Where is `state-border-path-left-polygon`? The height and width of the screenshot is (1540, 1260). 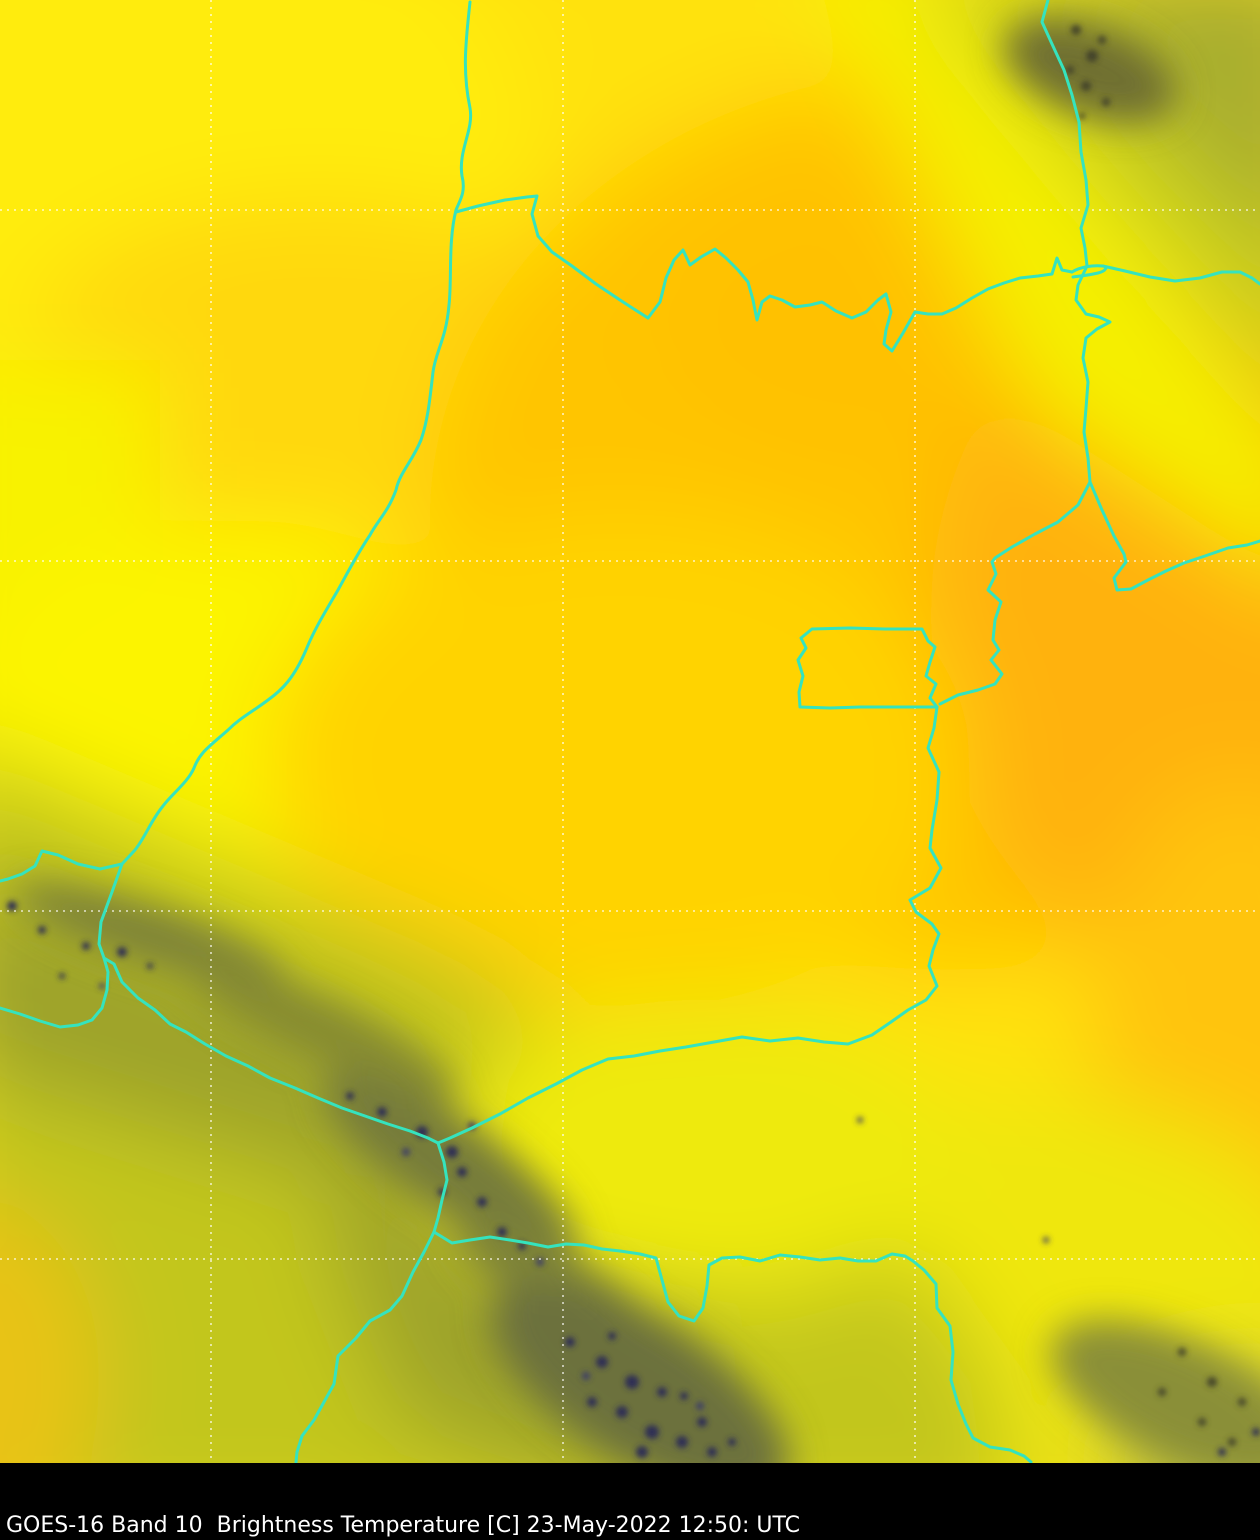
state-border-path-left-polygon is located at coordinates (62, 939).